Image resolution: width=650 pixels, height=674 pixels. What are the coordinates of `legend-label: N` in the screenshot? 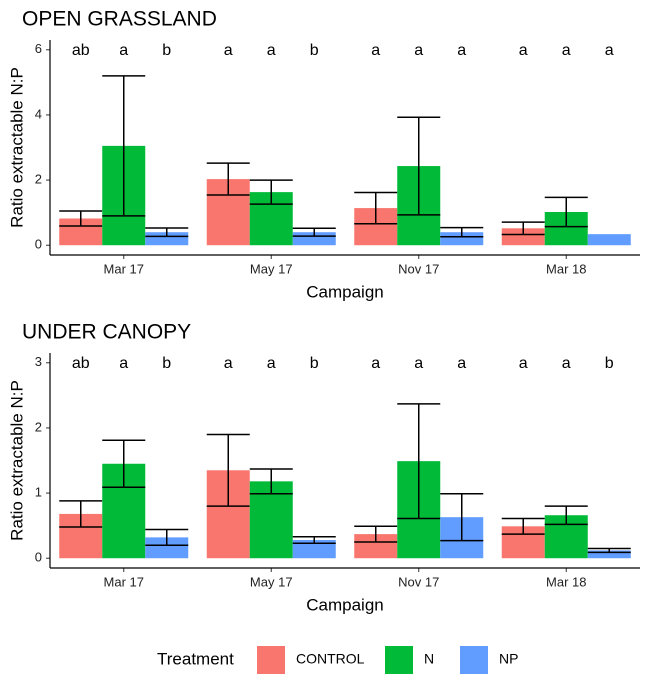 It's located at (429, 659).